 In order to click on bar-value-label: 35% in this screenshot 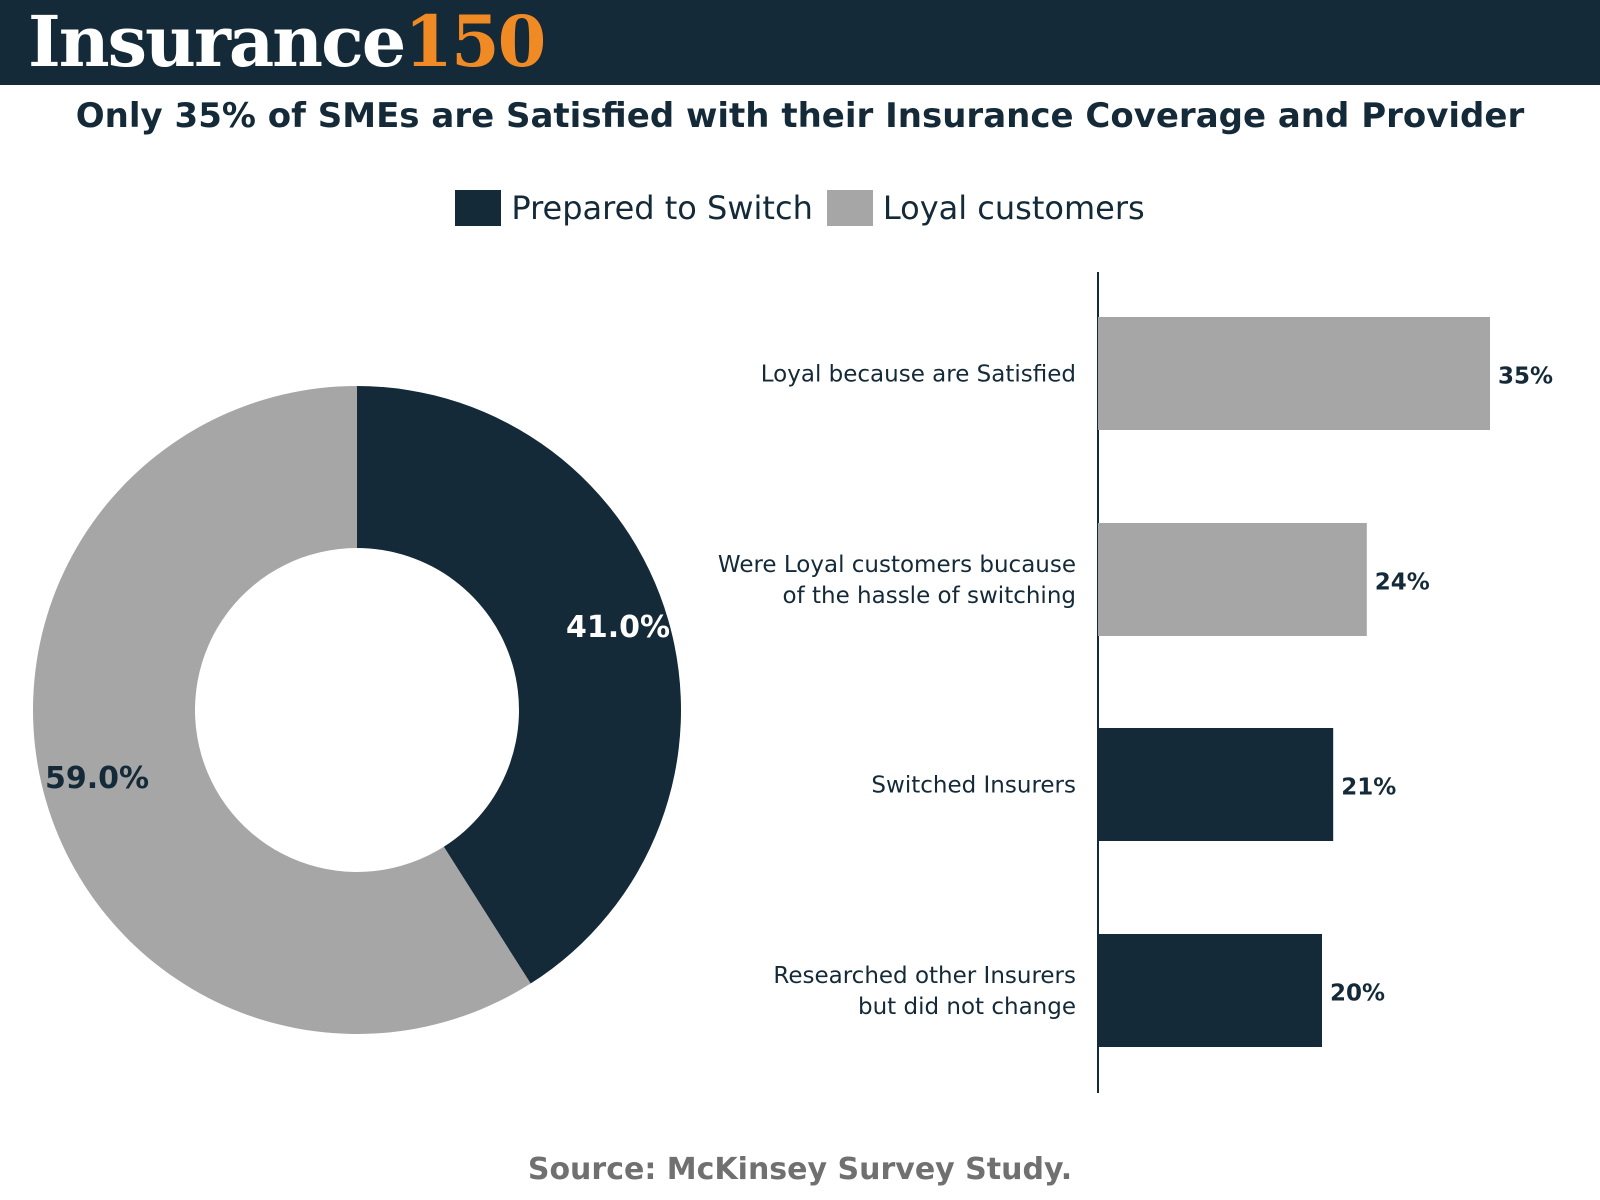, I will do `click(1525, 377)`.